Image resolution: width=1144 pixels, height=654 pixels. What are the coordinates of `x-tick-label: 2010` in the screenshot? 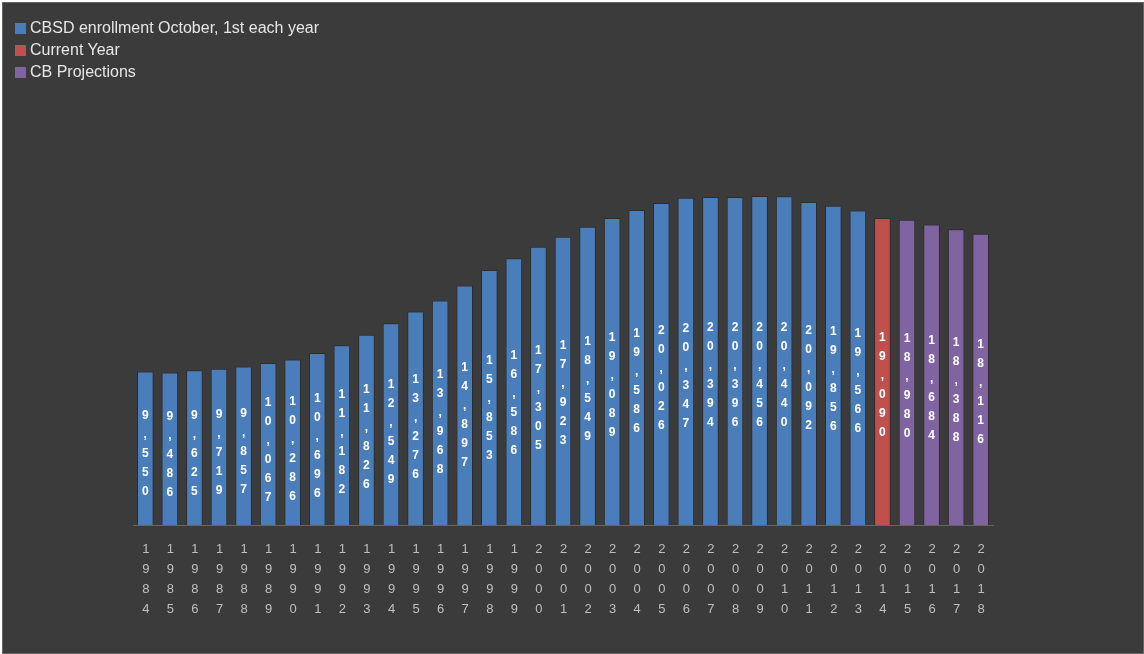 It's located at (785, 581).